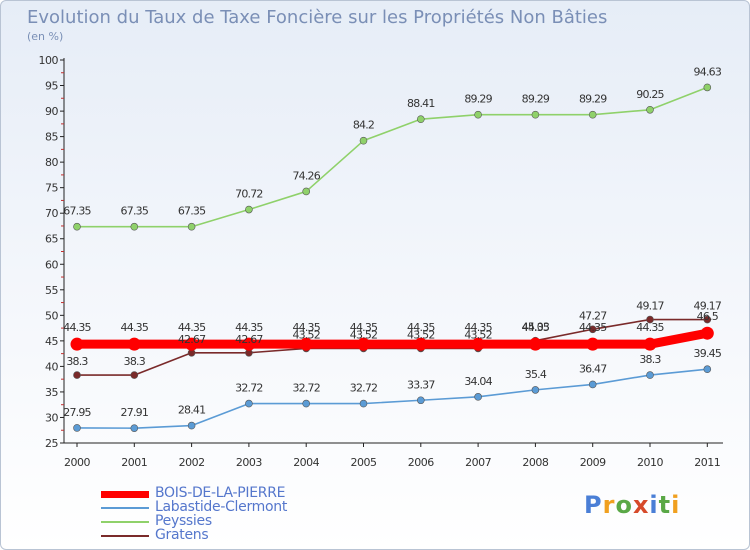 The height and width of the screenshot is (550, 750). I want to click on x-tick-label: 2005, so click(364, 462).